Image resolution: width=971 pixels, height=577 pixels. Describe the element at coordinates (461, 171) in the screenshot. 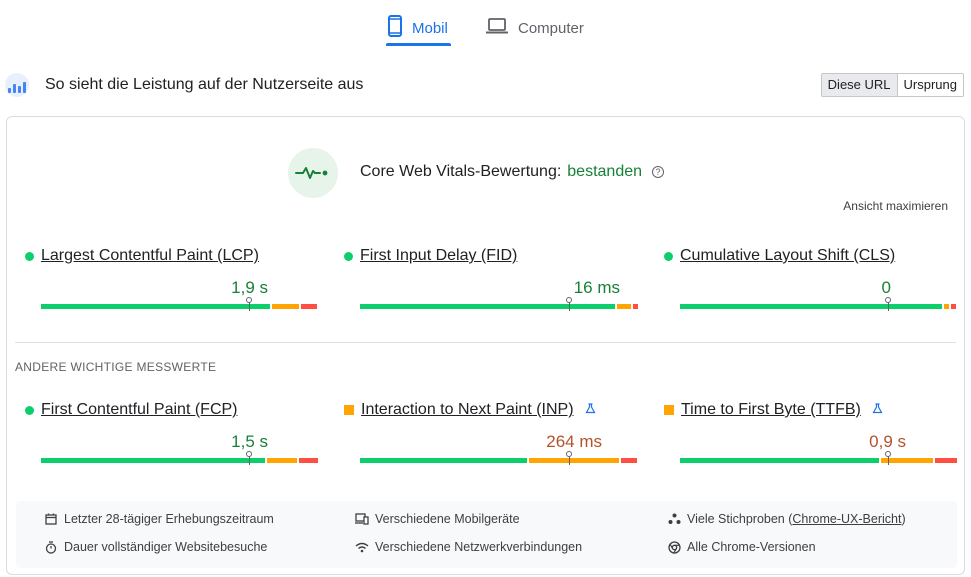

I see `cwv-assessment-label: Core Web Vitals-Bewertung:` at that location.